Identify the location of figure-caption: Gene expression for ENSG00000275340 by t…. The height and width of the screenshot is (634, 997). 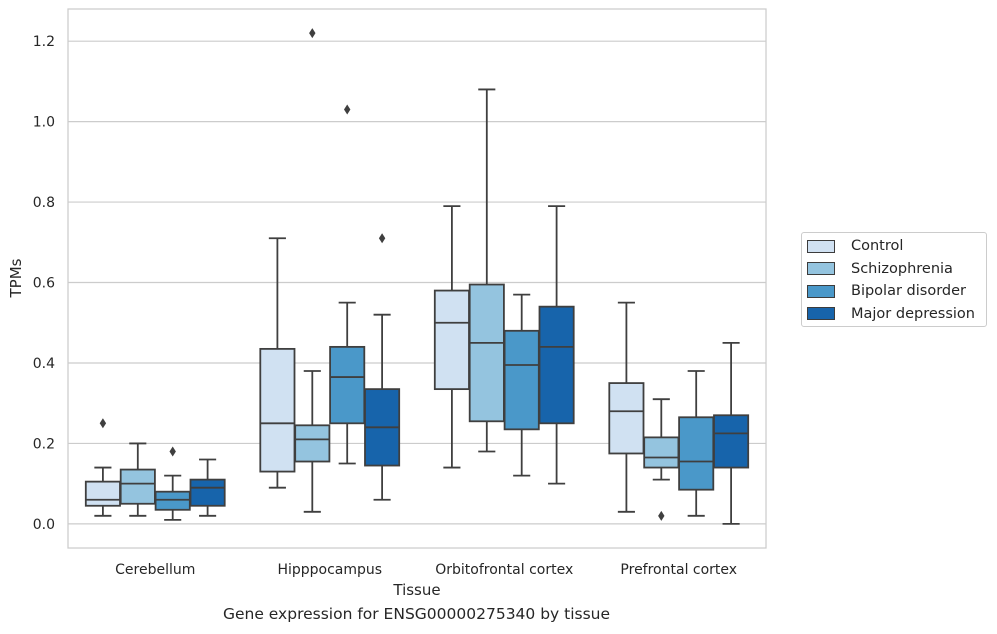
(416, 614).